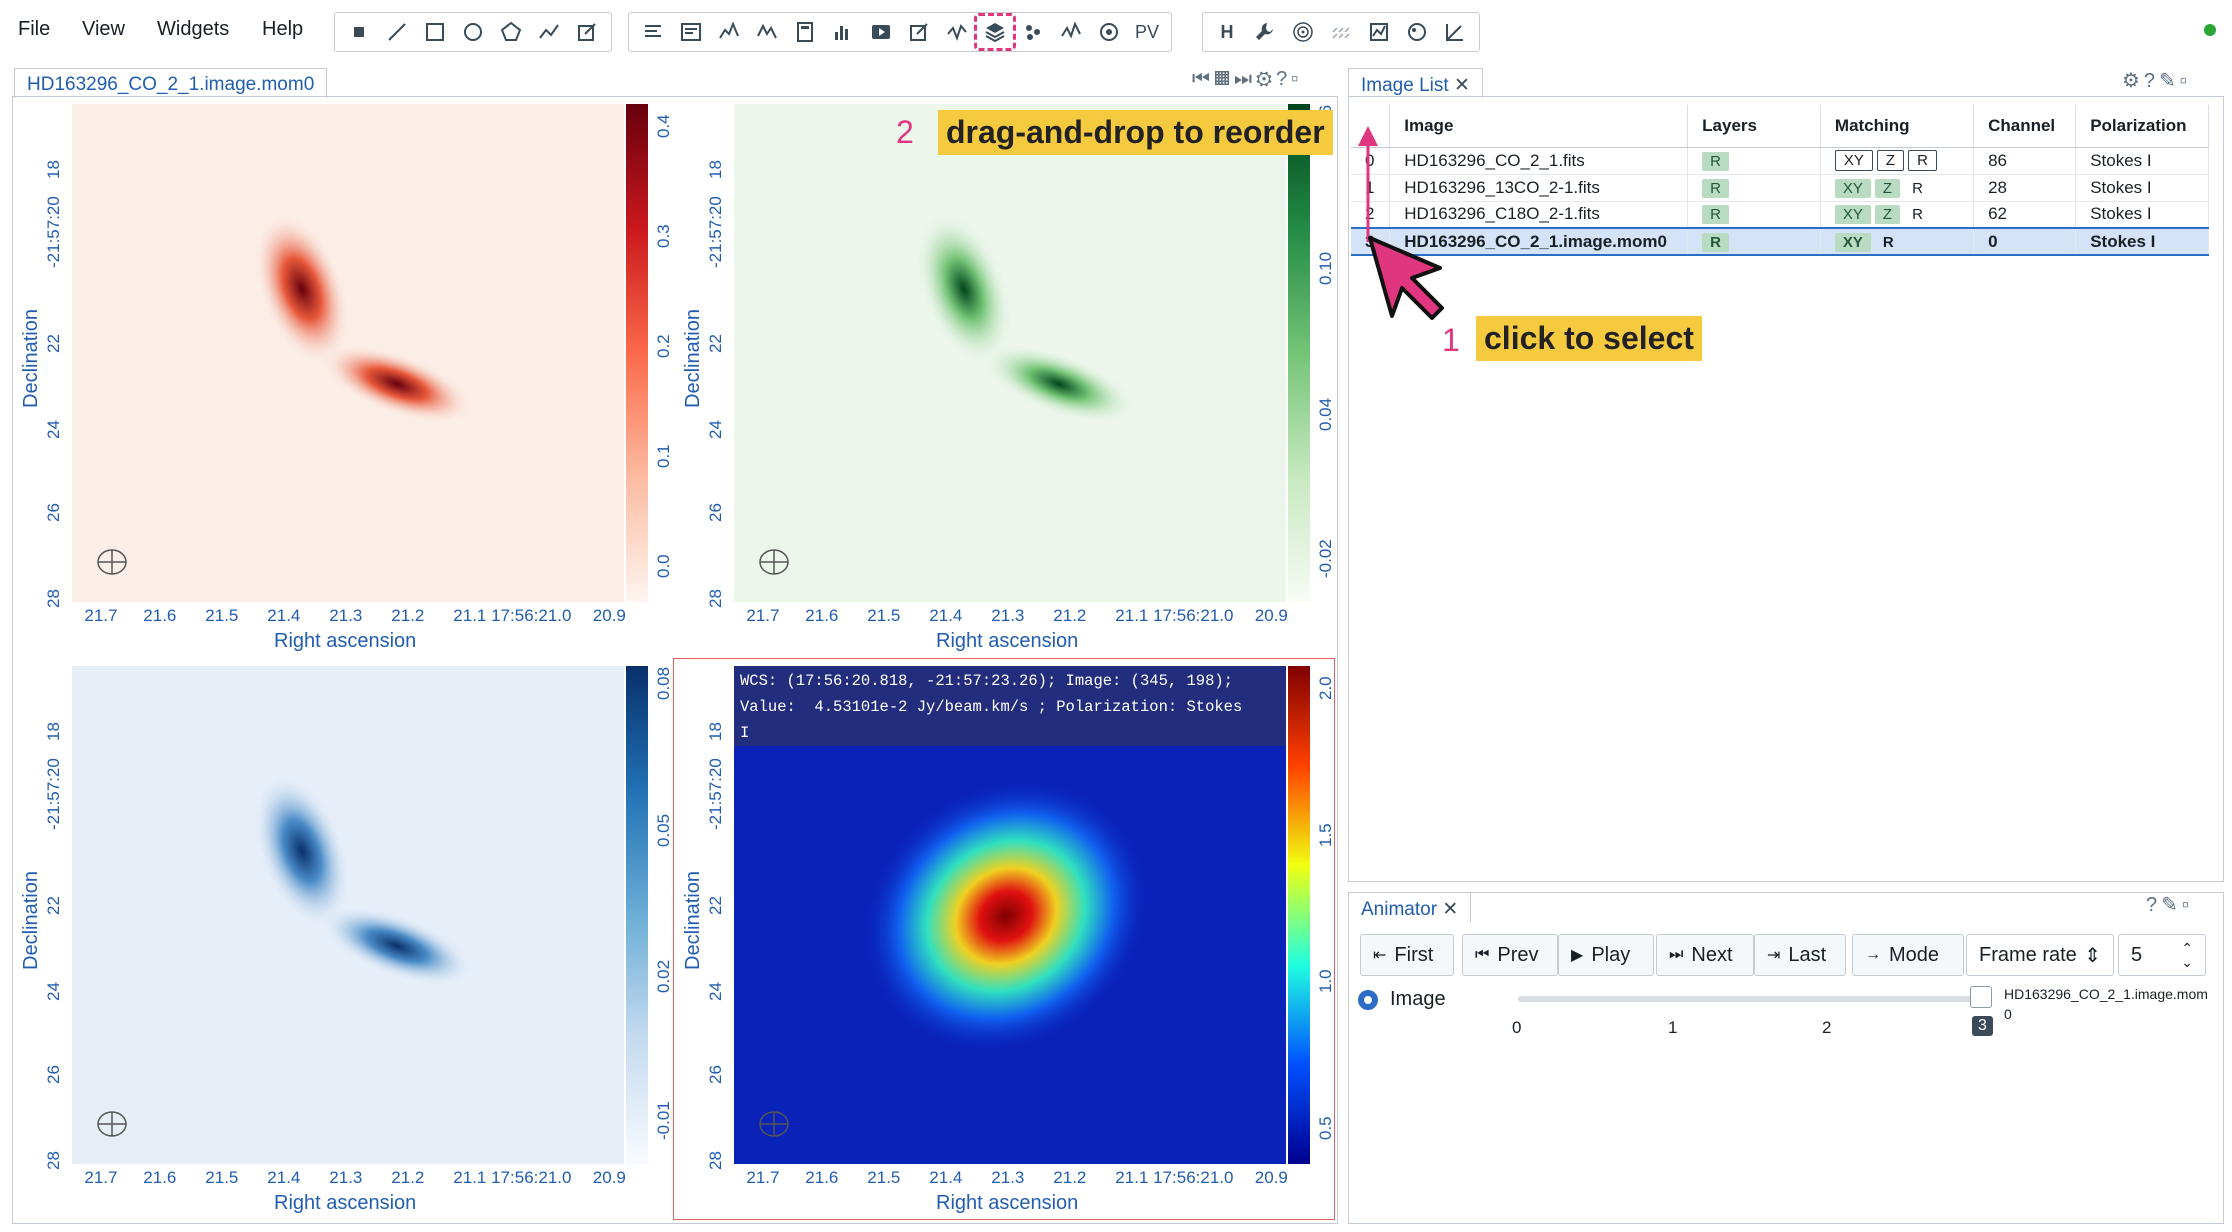 The height and width of the screenshot is (1232, 2232). Describe the element at coordinates (1981, 997) in the screenshot. I see `frame-slider-handle` at that location.